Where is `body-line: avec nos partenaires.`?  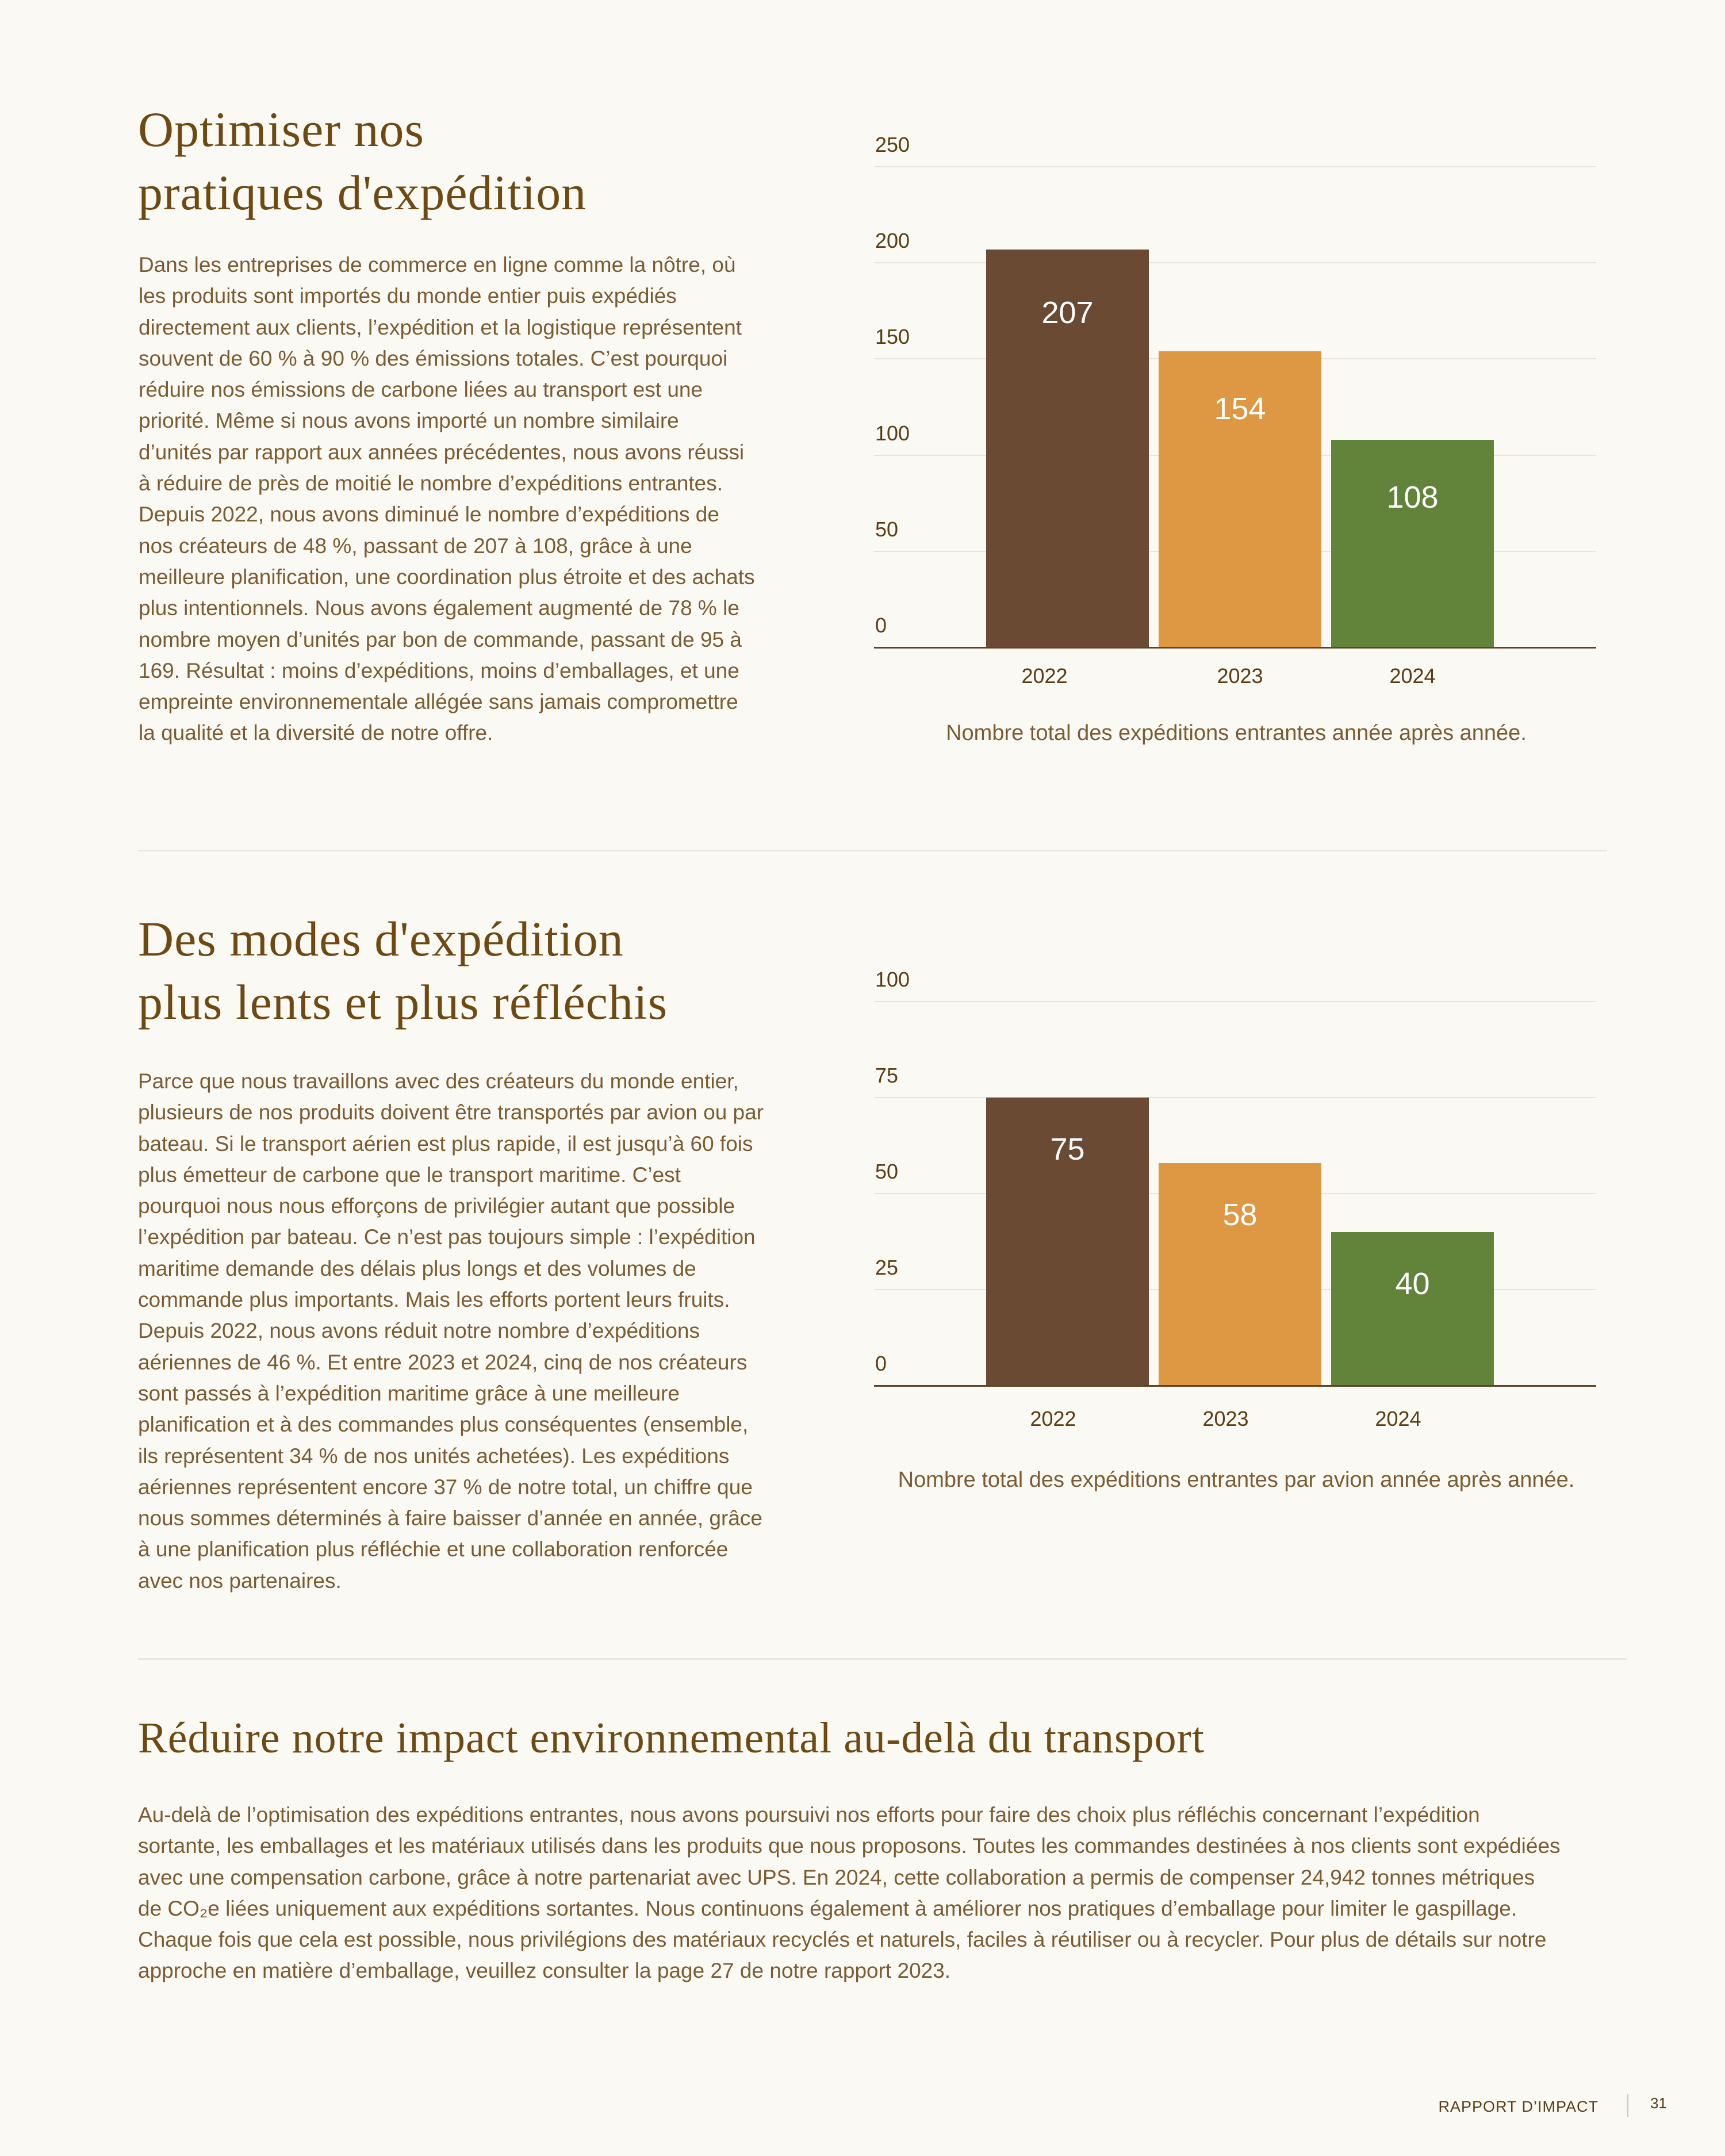
body-line: avec nos partenaires. is located at coordinates (240, 1580).